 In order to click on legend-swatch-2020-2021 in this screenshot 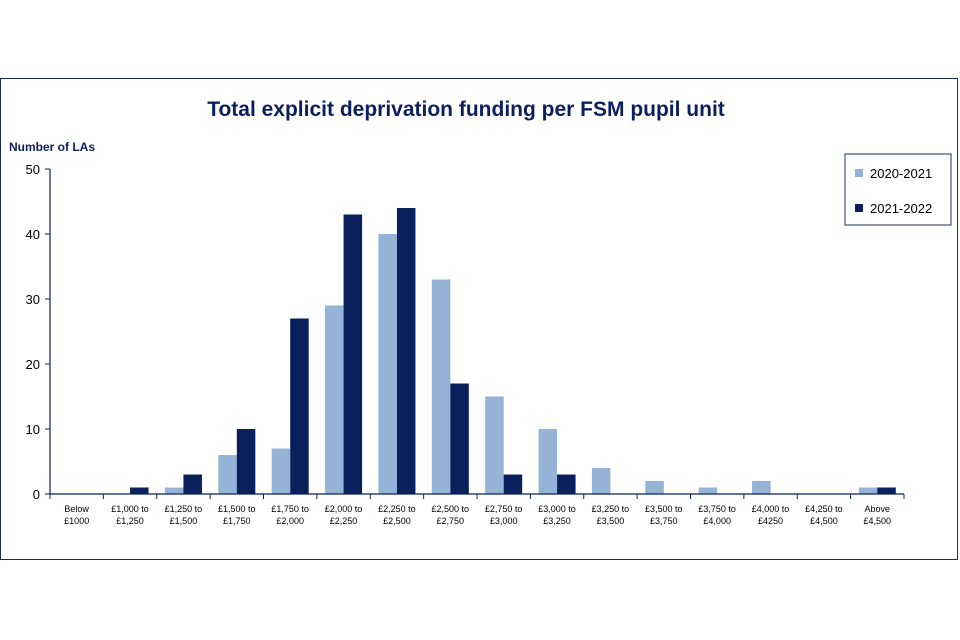, I will do `click(859, 173)`.